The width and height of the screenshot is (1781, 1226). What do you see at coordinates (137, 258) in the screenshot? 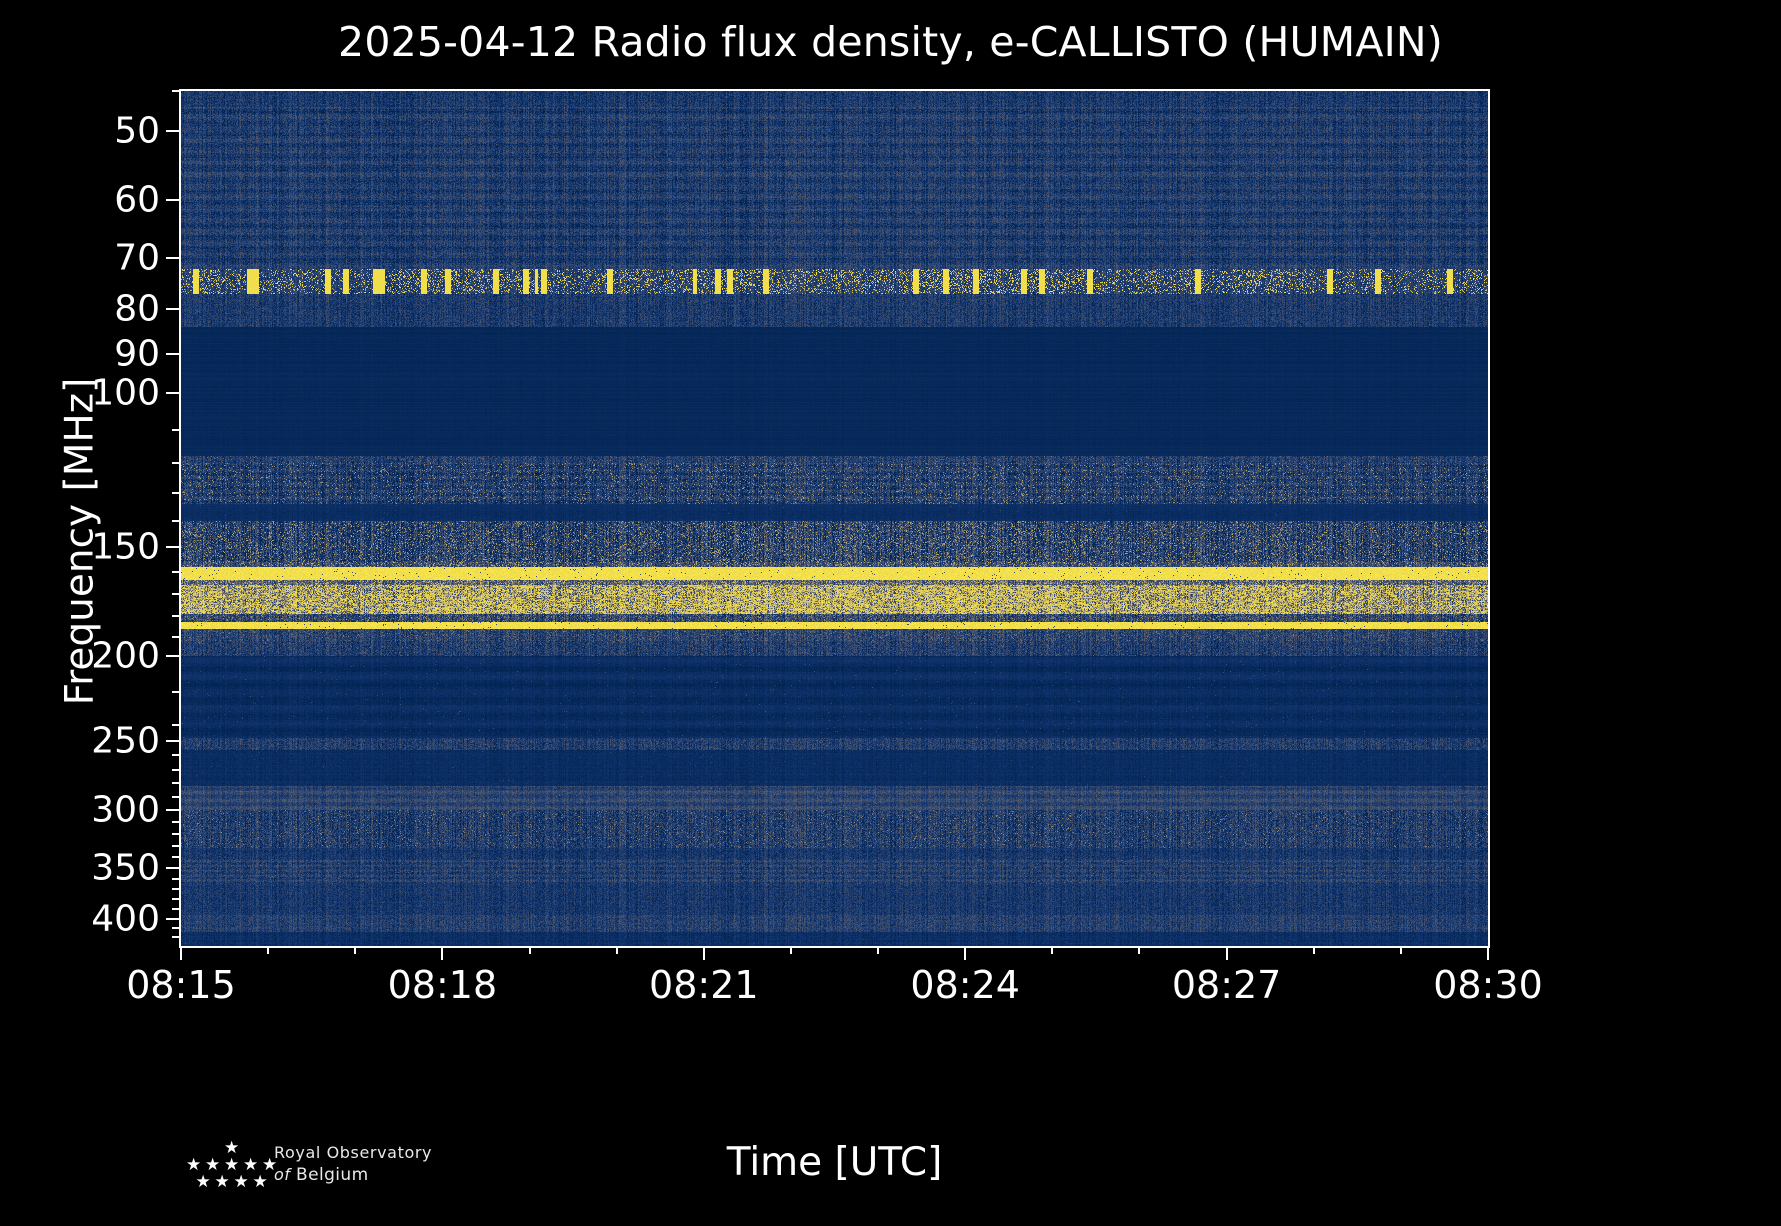
I see `y-tick-label-70: 70` at bounding box center [137, 258].